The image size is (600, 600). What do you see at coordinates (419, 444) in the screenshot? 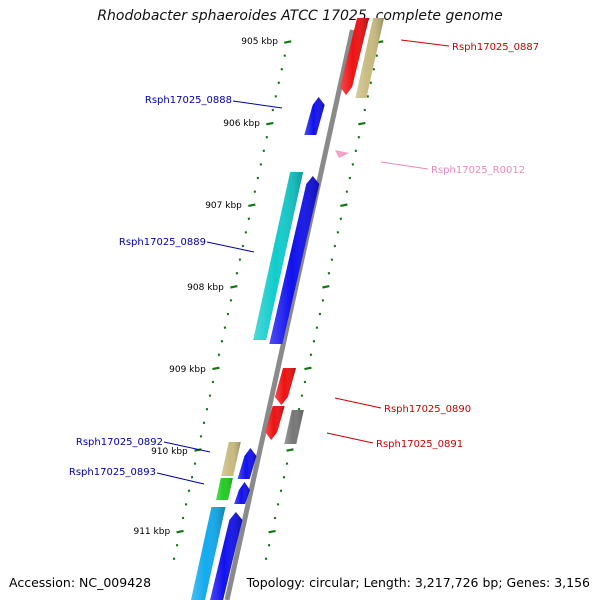
I see `svg-text: Rsph17025_0891` at bounding box center [419, 444].